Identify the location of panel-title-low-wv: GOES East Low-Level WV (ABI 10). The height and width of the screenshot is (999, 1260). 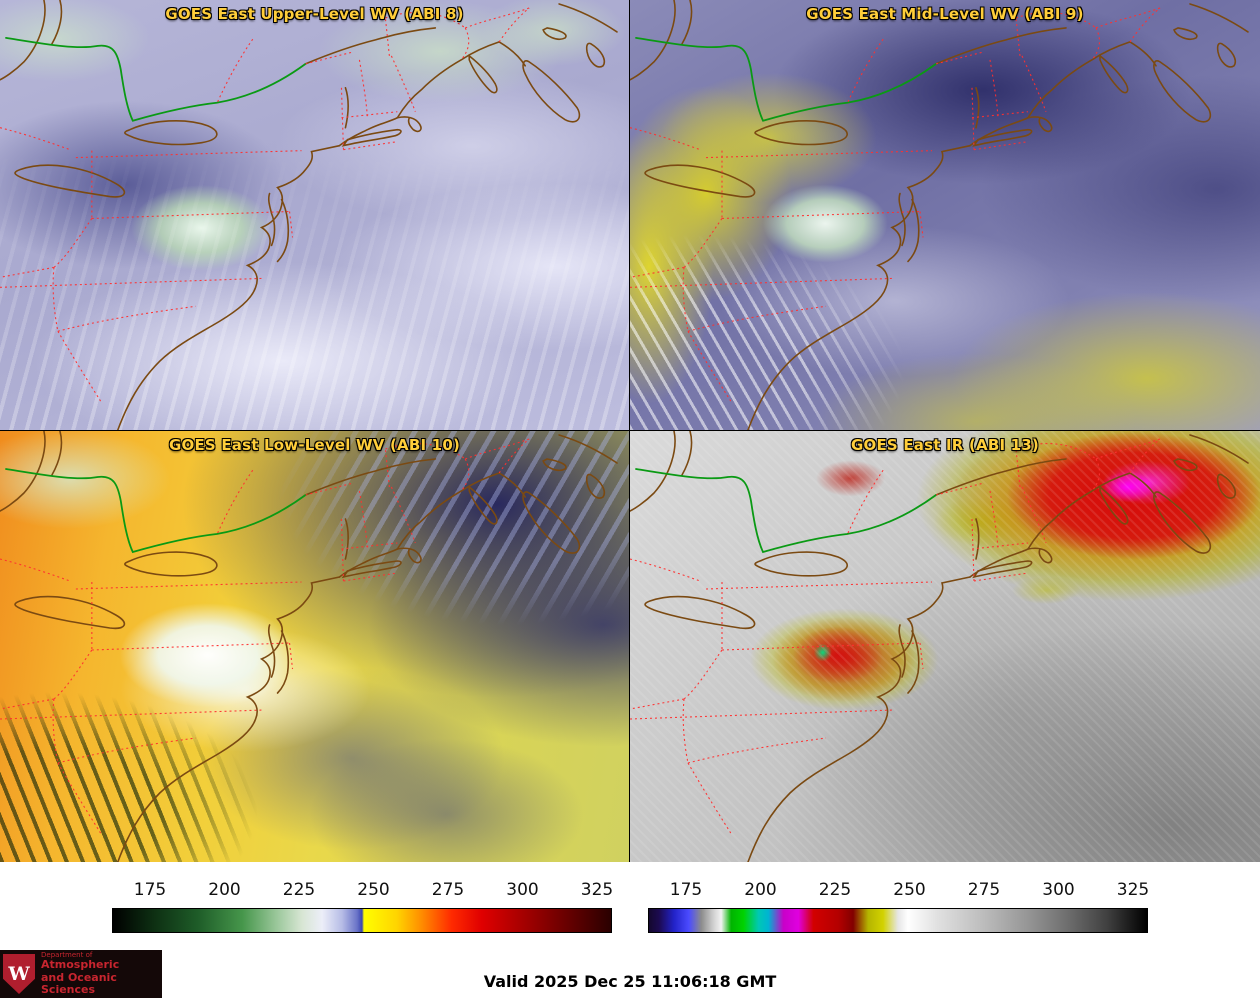
(314, 445).